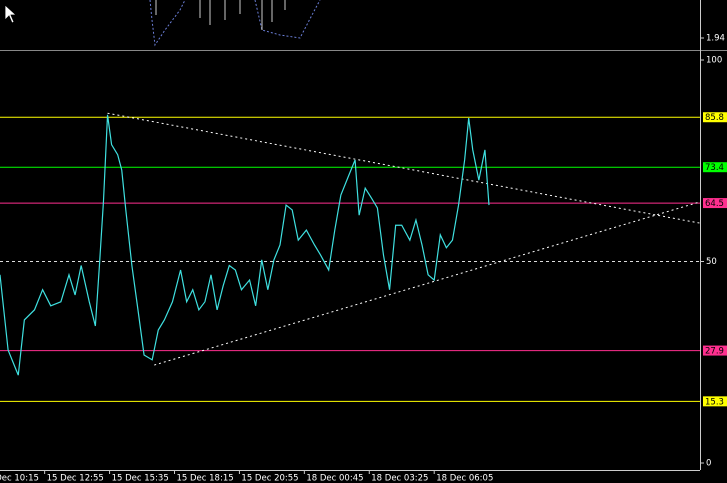 The height and width of the screenshot is (483, 727). I want to click on x-tick-label: 18 Dec 03:25, so click(399, 478).